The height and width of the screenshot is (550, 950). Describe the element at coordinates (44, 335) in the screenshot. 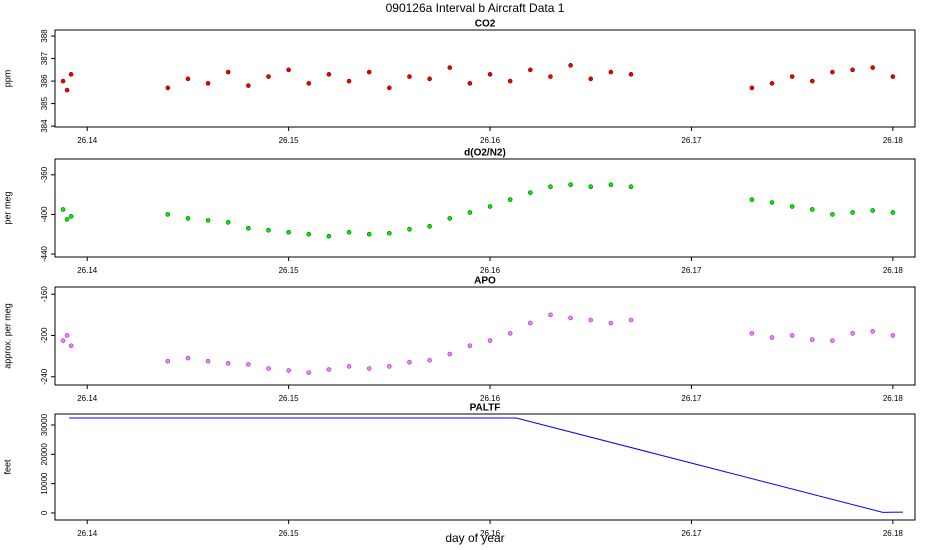

I see `y-tick-label: -200` at that location.